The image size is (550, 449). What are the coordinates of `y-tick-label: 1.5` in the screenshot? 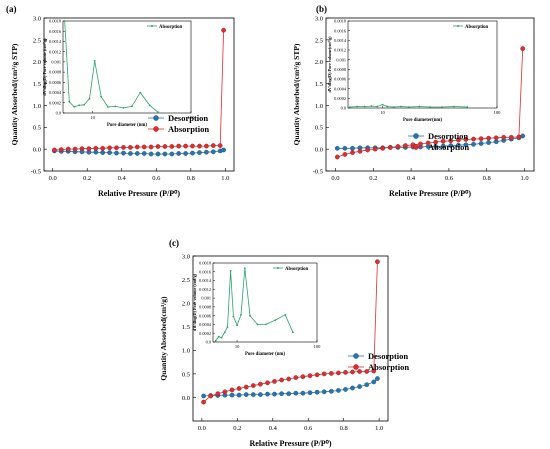 It's located at (319, 84).